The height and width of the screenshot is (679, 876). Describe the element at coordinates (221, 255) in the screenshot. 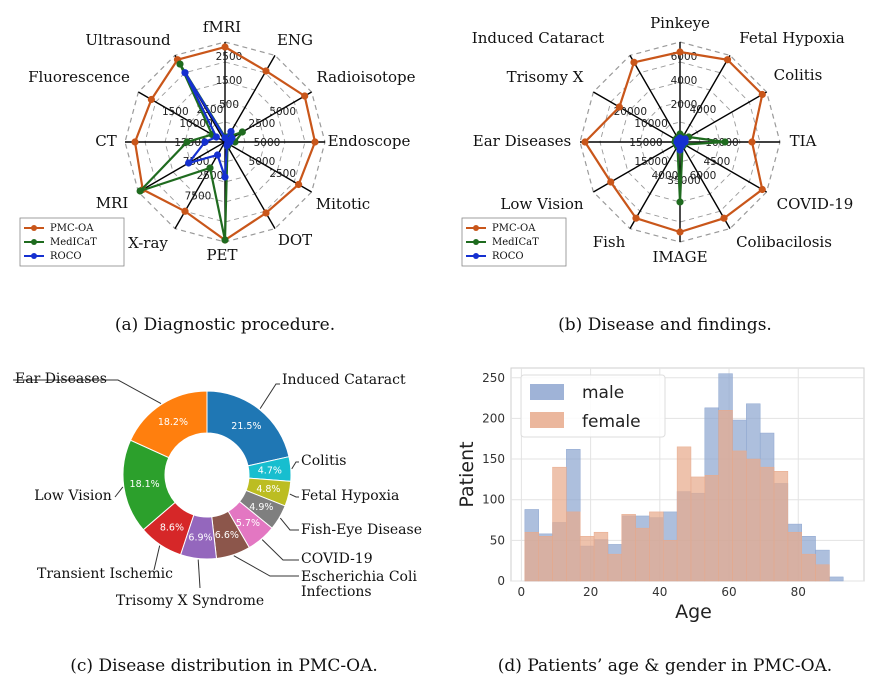

I see `radar-axis-label: PET` at that location.